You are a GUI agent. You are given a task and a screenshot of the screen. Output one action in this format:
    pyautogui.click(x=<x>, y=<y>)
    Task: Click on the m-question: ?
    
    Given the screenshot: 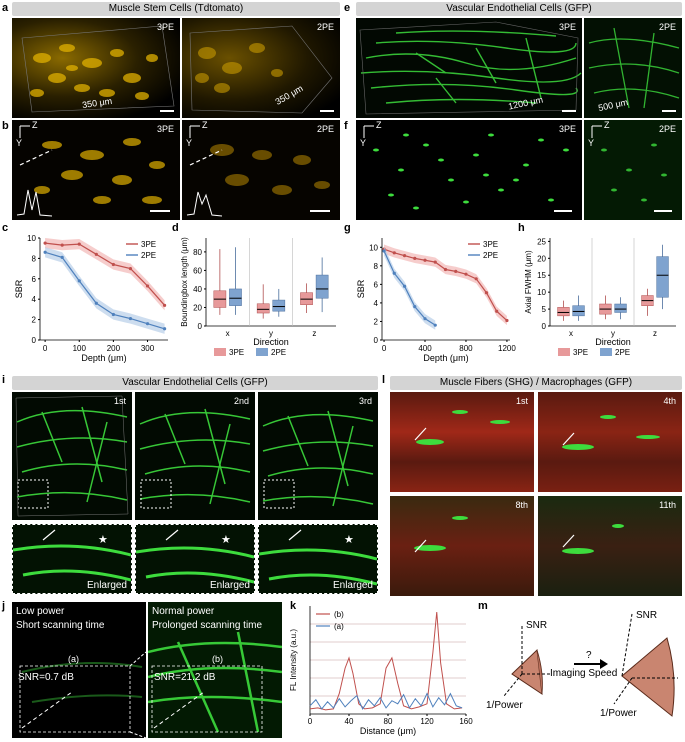 What is the action you would take?
    pyautogui.click(x=589, y=655)
    